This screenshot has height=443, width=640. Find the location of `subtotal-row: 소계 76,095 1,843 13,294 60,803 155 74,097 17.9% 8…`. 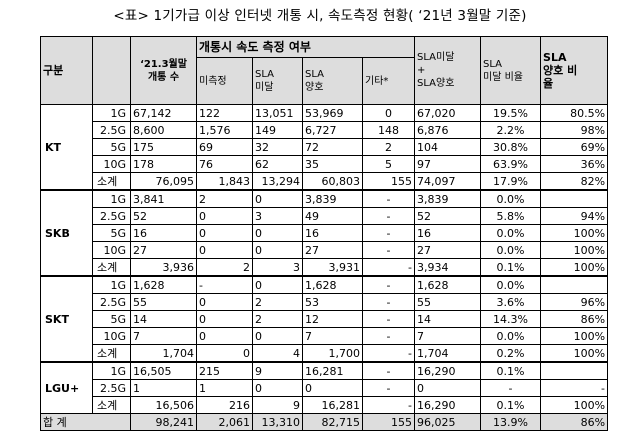

subtotal-row: 소계 76,095 1,843 13,294 60,803 155 74,097 17.9% 8… is located at coordinates (325, 181).